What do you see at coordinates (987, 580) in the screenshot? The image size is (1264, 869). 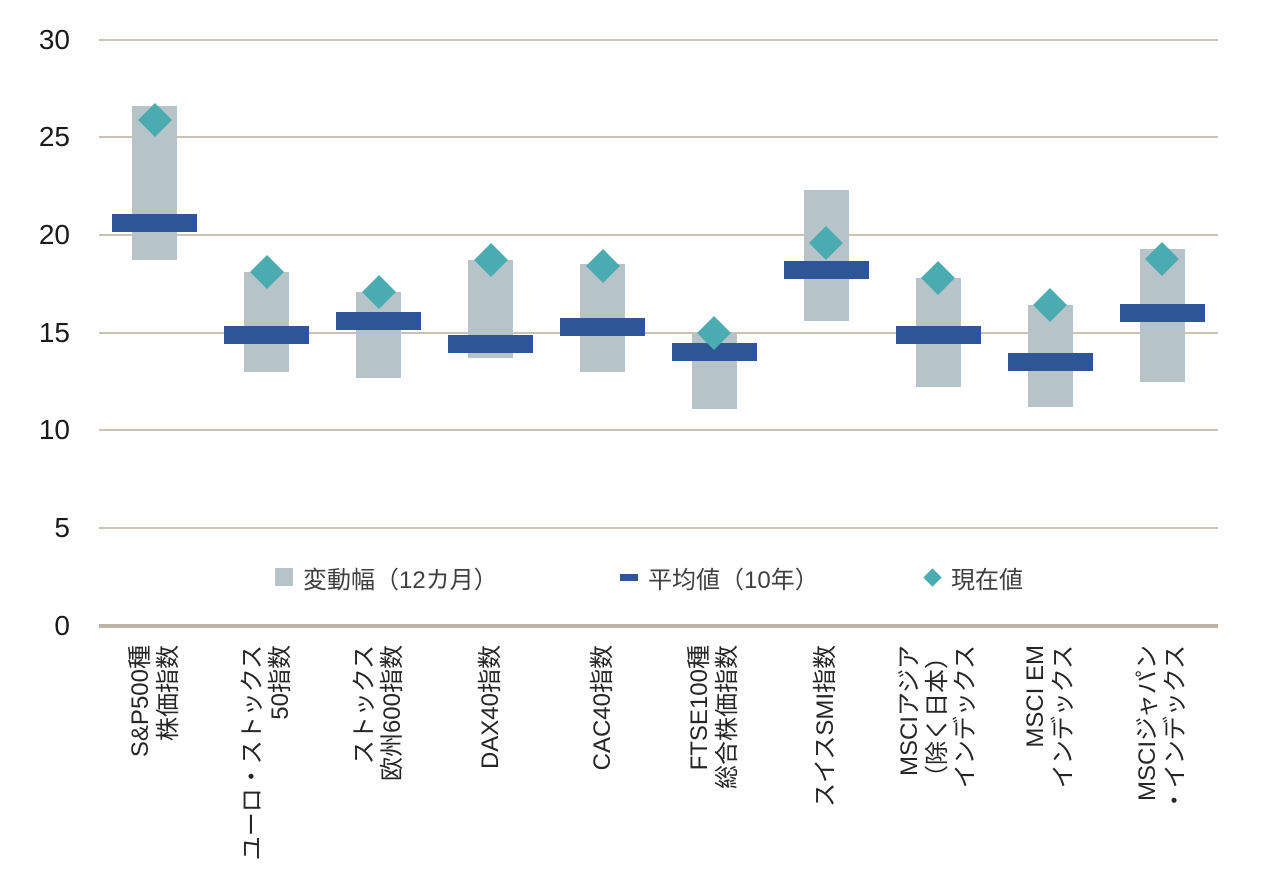 I see `legend-current-label: 現在値` at bounding box center [987, 580].